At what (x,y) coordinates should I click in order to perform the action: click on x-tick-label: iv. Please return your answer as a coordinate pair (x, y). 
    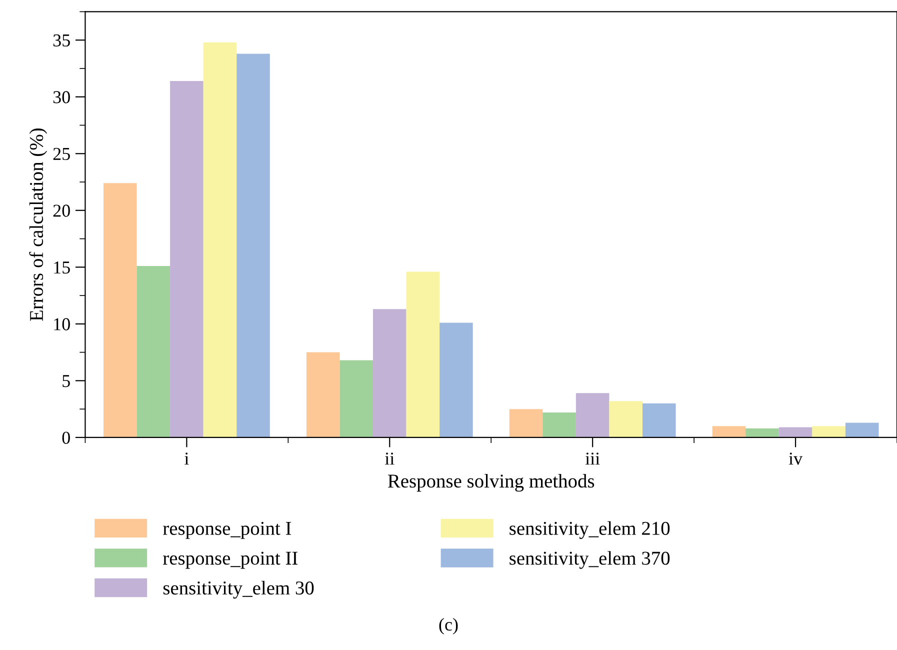
    Looking at the image, I should click on (795, 458).